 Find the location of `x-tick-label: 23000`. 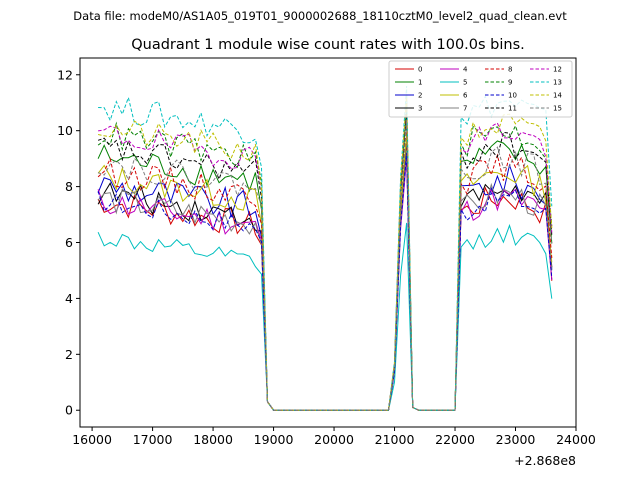

x-tick-label: 23000 is located at coordinates (516, 439).